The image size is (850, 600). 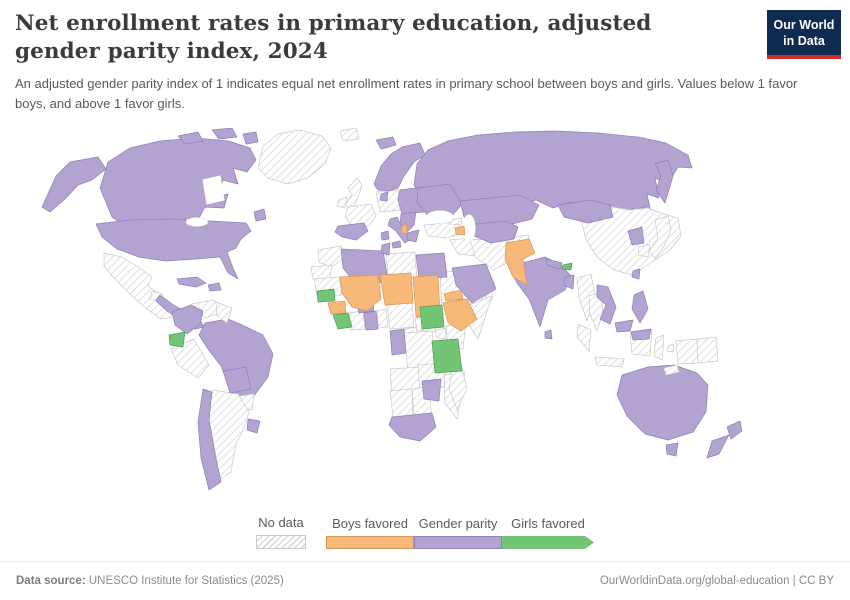 I want to click on sea-black, so click(x=440, y=217).